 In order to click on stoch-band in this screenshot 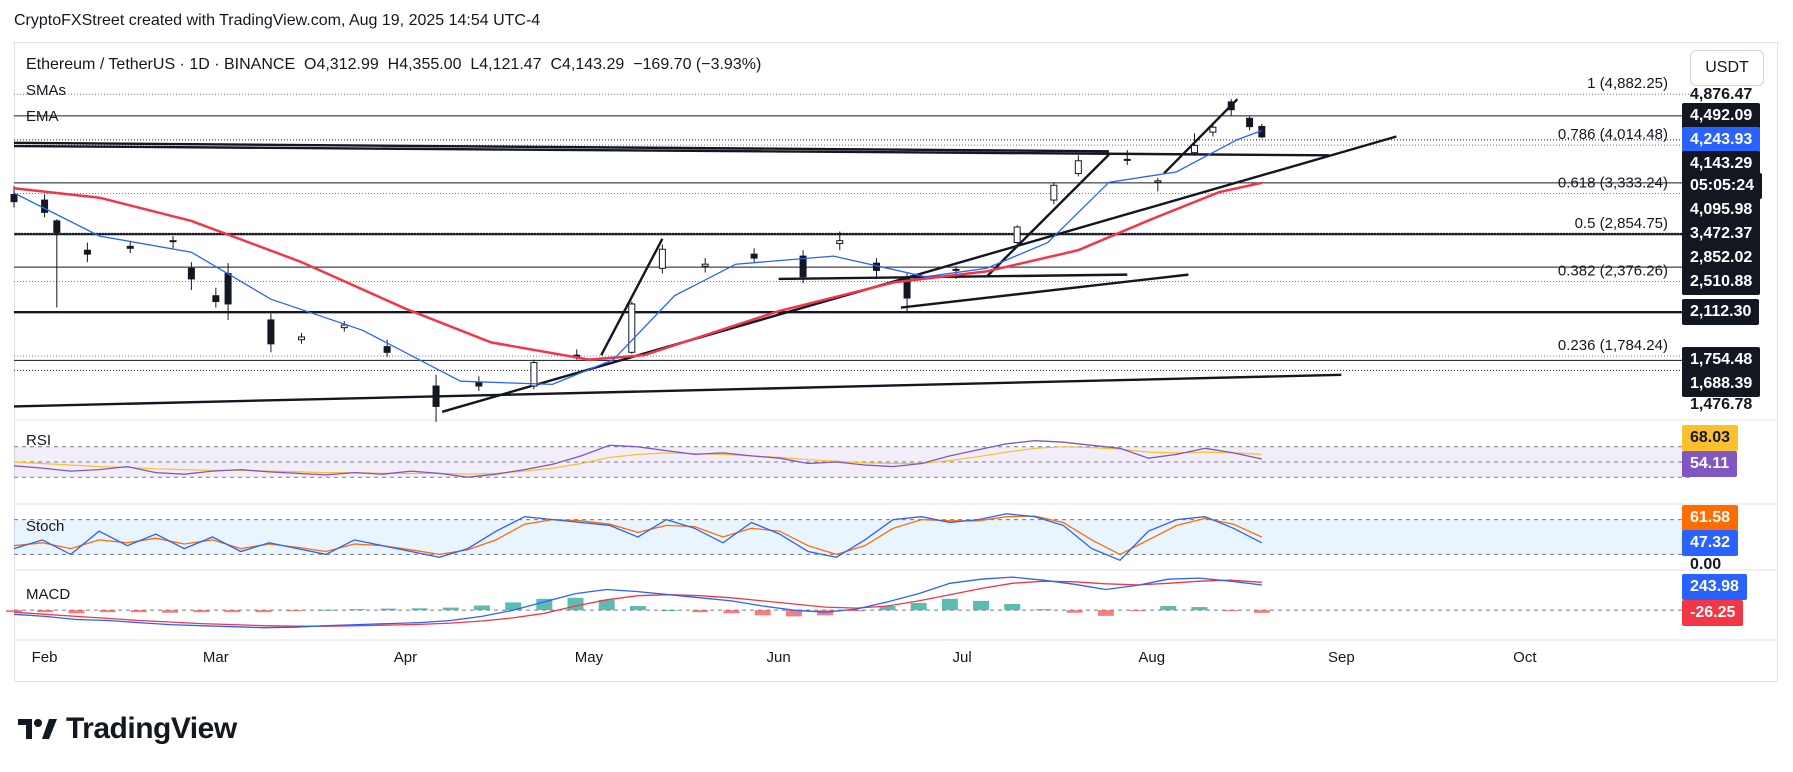, I will do `click(852, 537)`.